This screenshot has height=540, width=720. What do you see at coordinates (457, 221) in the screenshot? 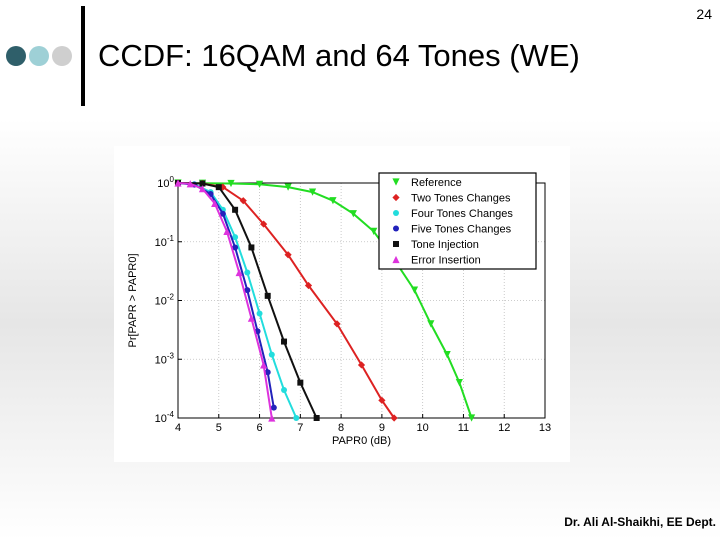
I see `legend-box` at bounding box center [457, 221].